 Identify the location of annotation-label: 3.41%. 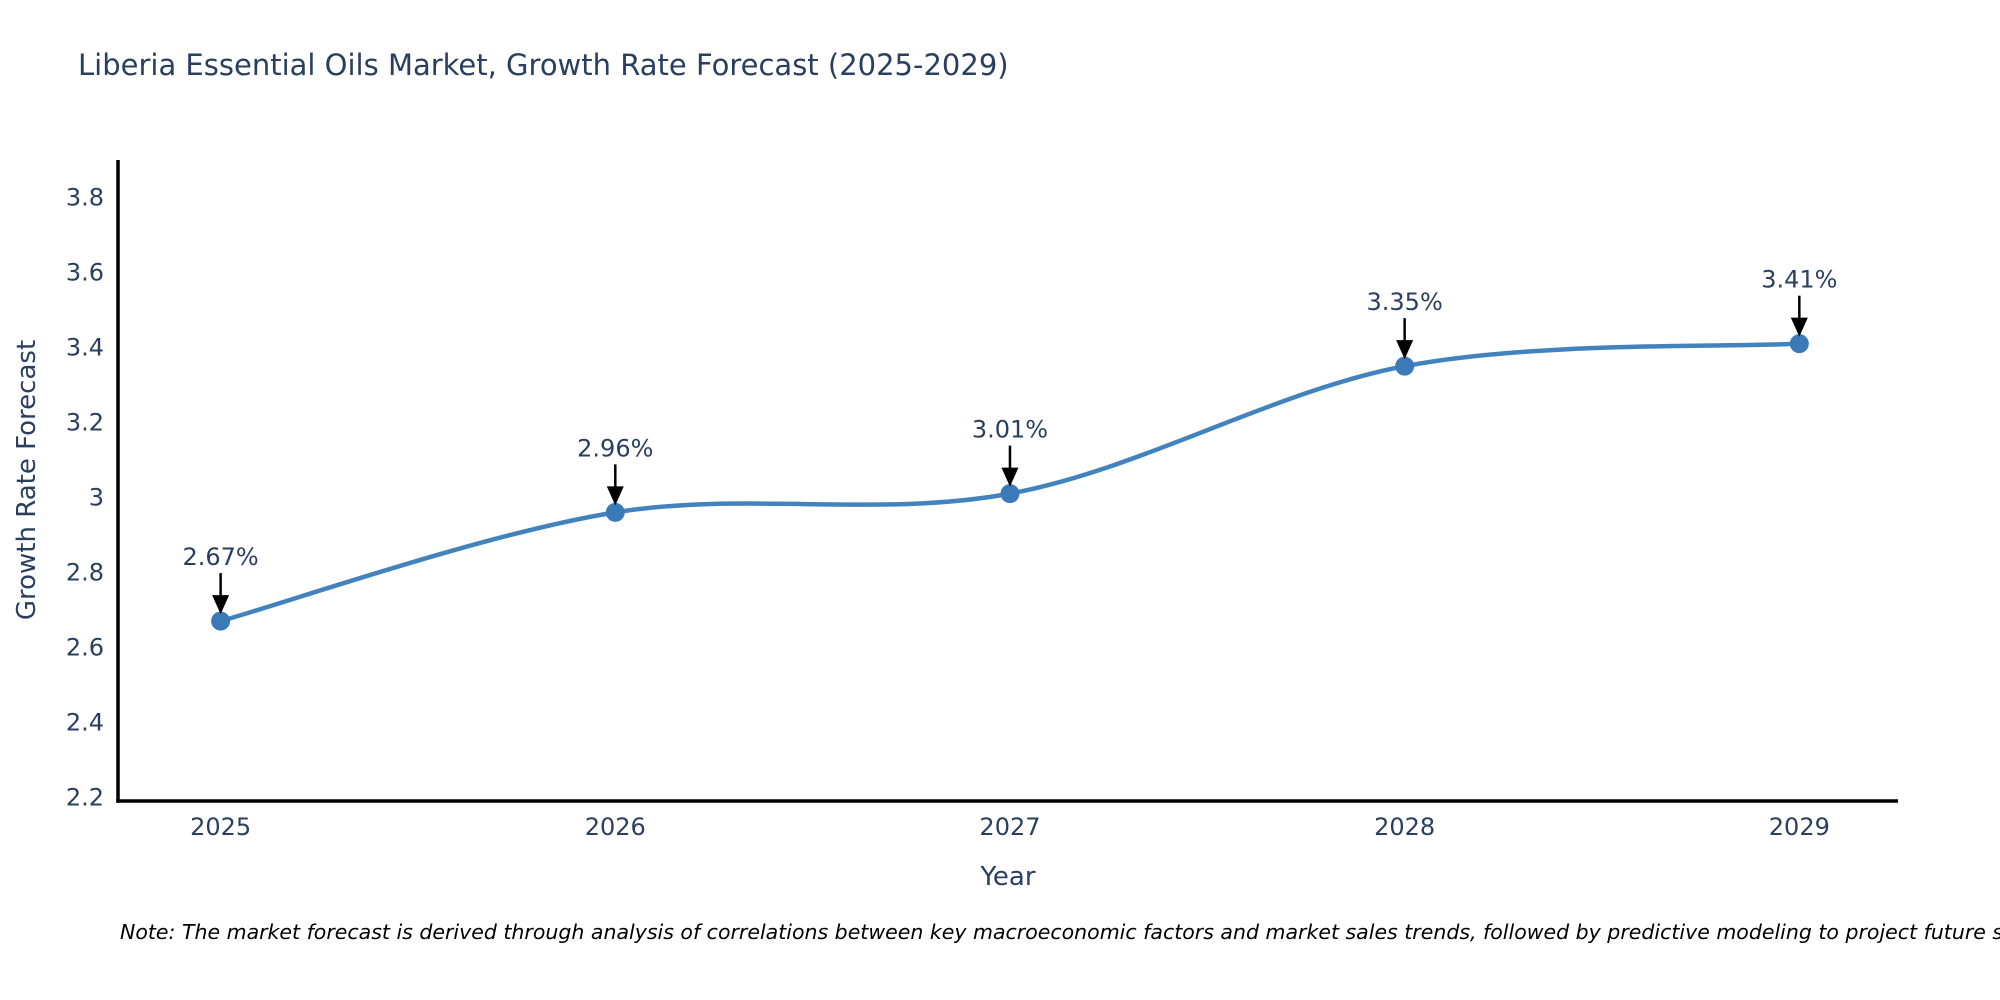
(1799, 280).